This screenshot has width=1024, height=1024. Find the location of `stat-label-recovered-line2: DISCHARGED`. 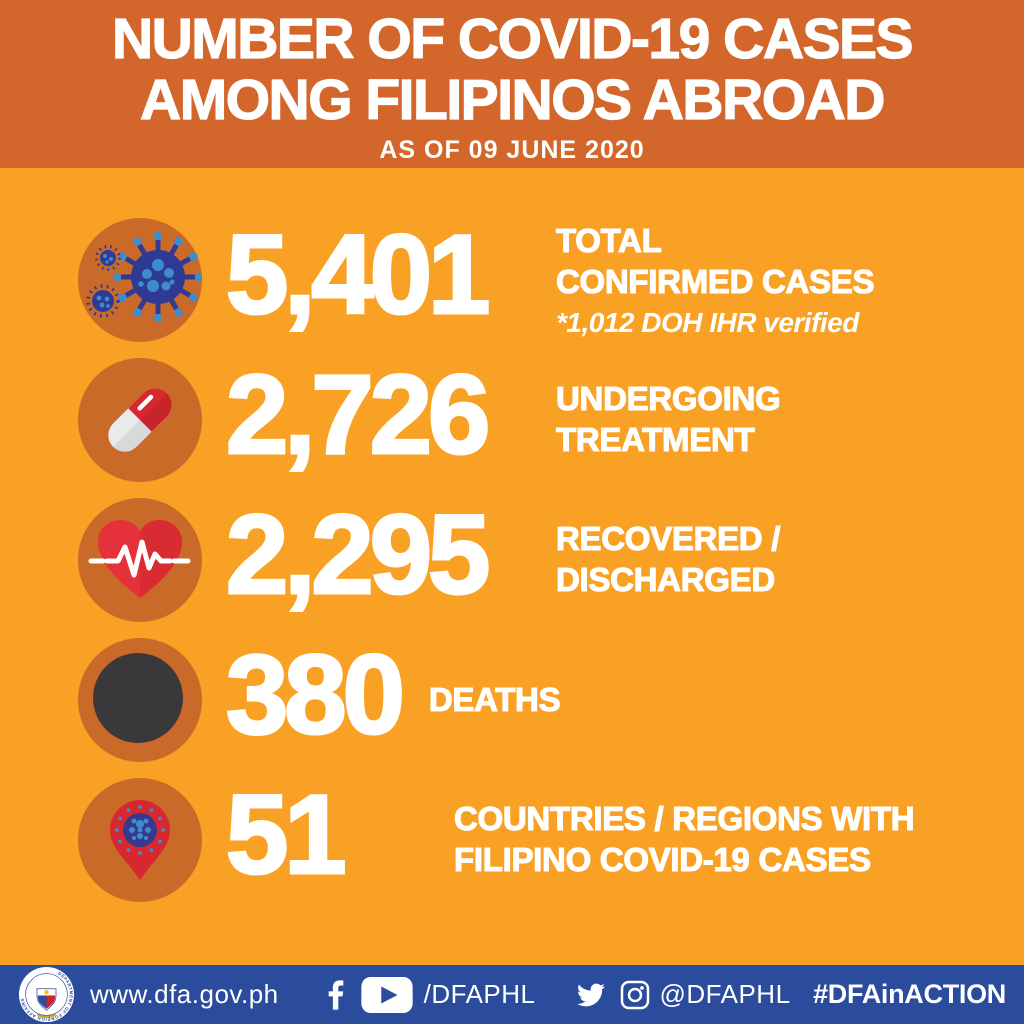

stat-label-recovered-line2: DISCHARGED is located at coordinates (665, 579).